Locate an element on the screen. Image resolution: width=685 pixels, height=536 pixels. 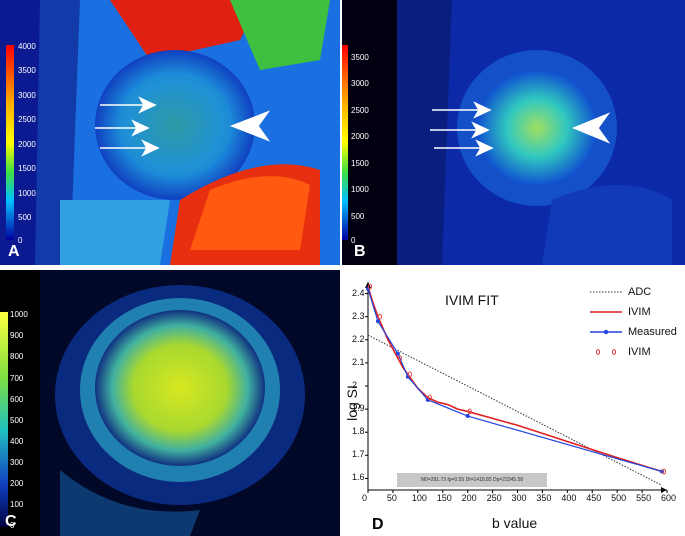
panel-b-tick: 500 is located at coordinates (358, 216).